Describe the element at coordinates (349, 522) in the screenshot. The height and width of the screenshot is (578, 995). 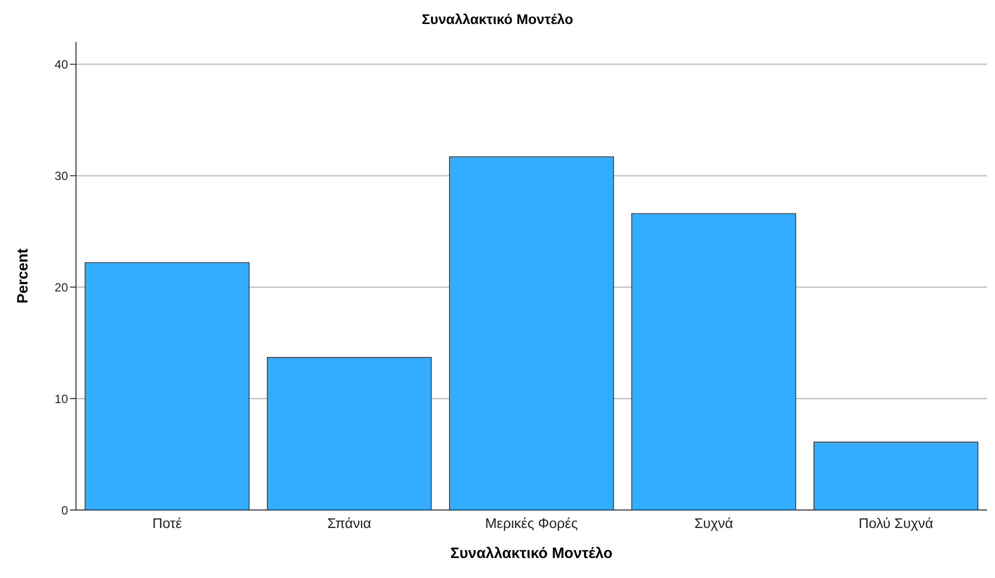
I see `x-tick-label: Σπάνια` at that location.